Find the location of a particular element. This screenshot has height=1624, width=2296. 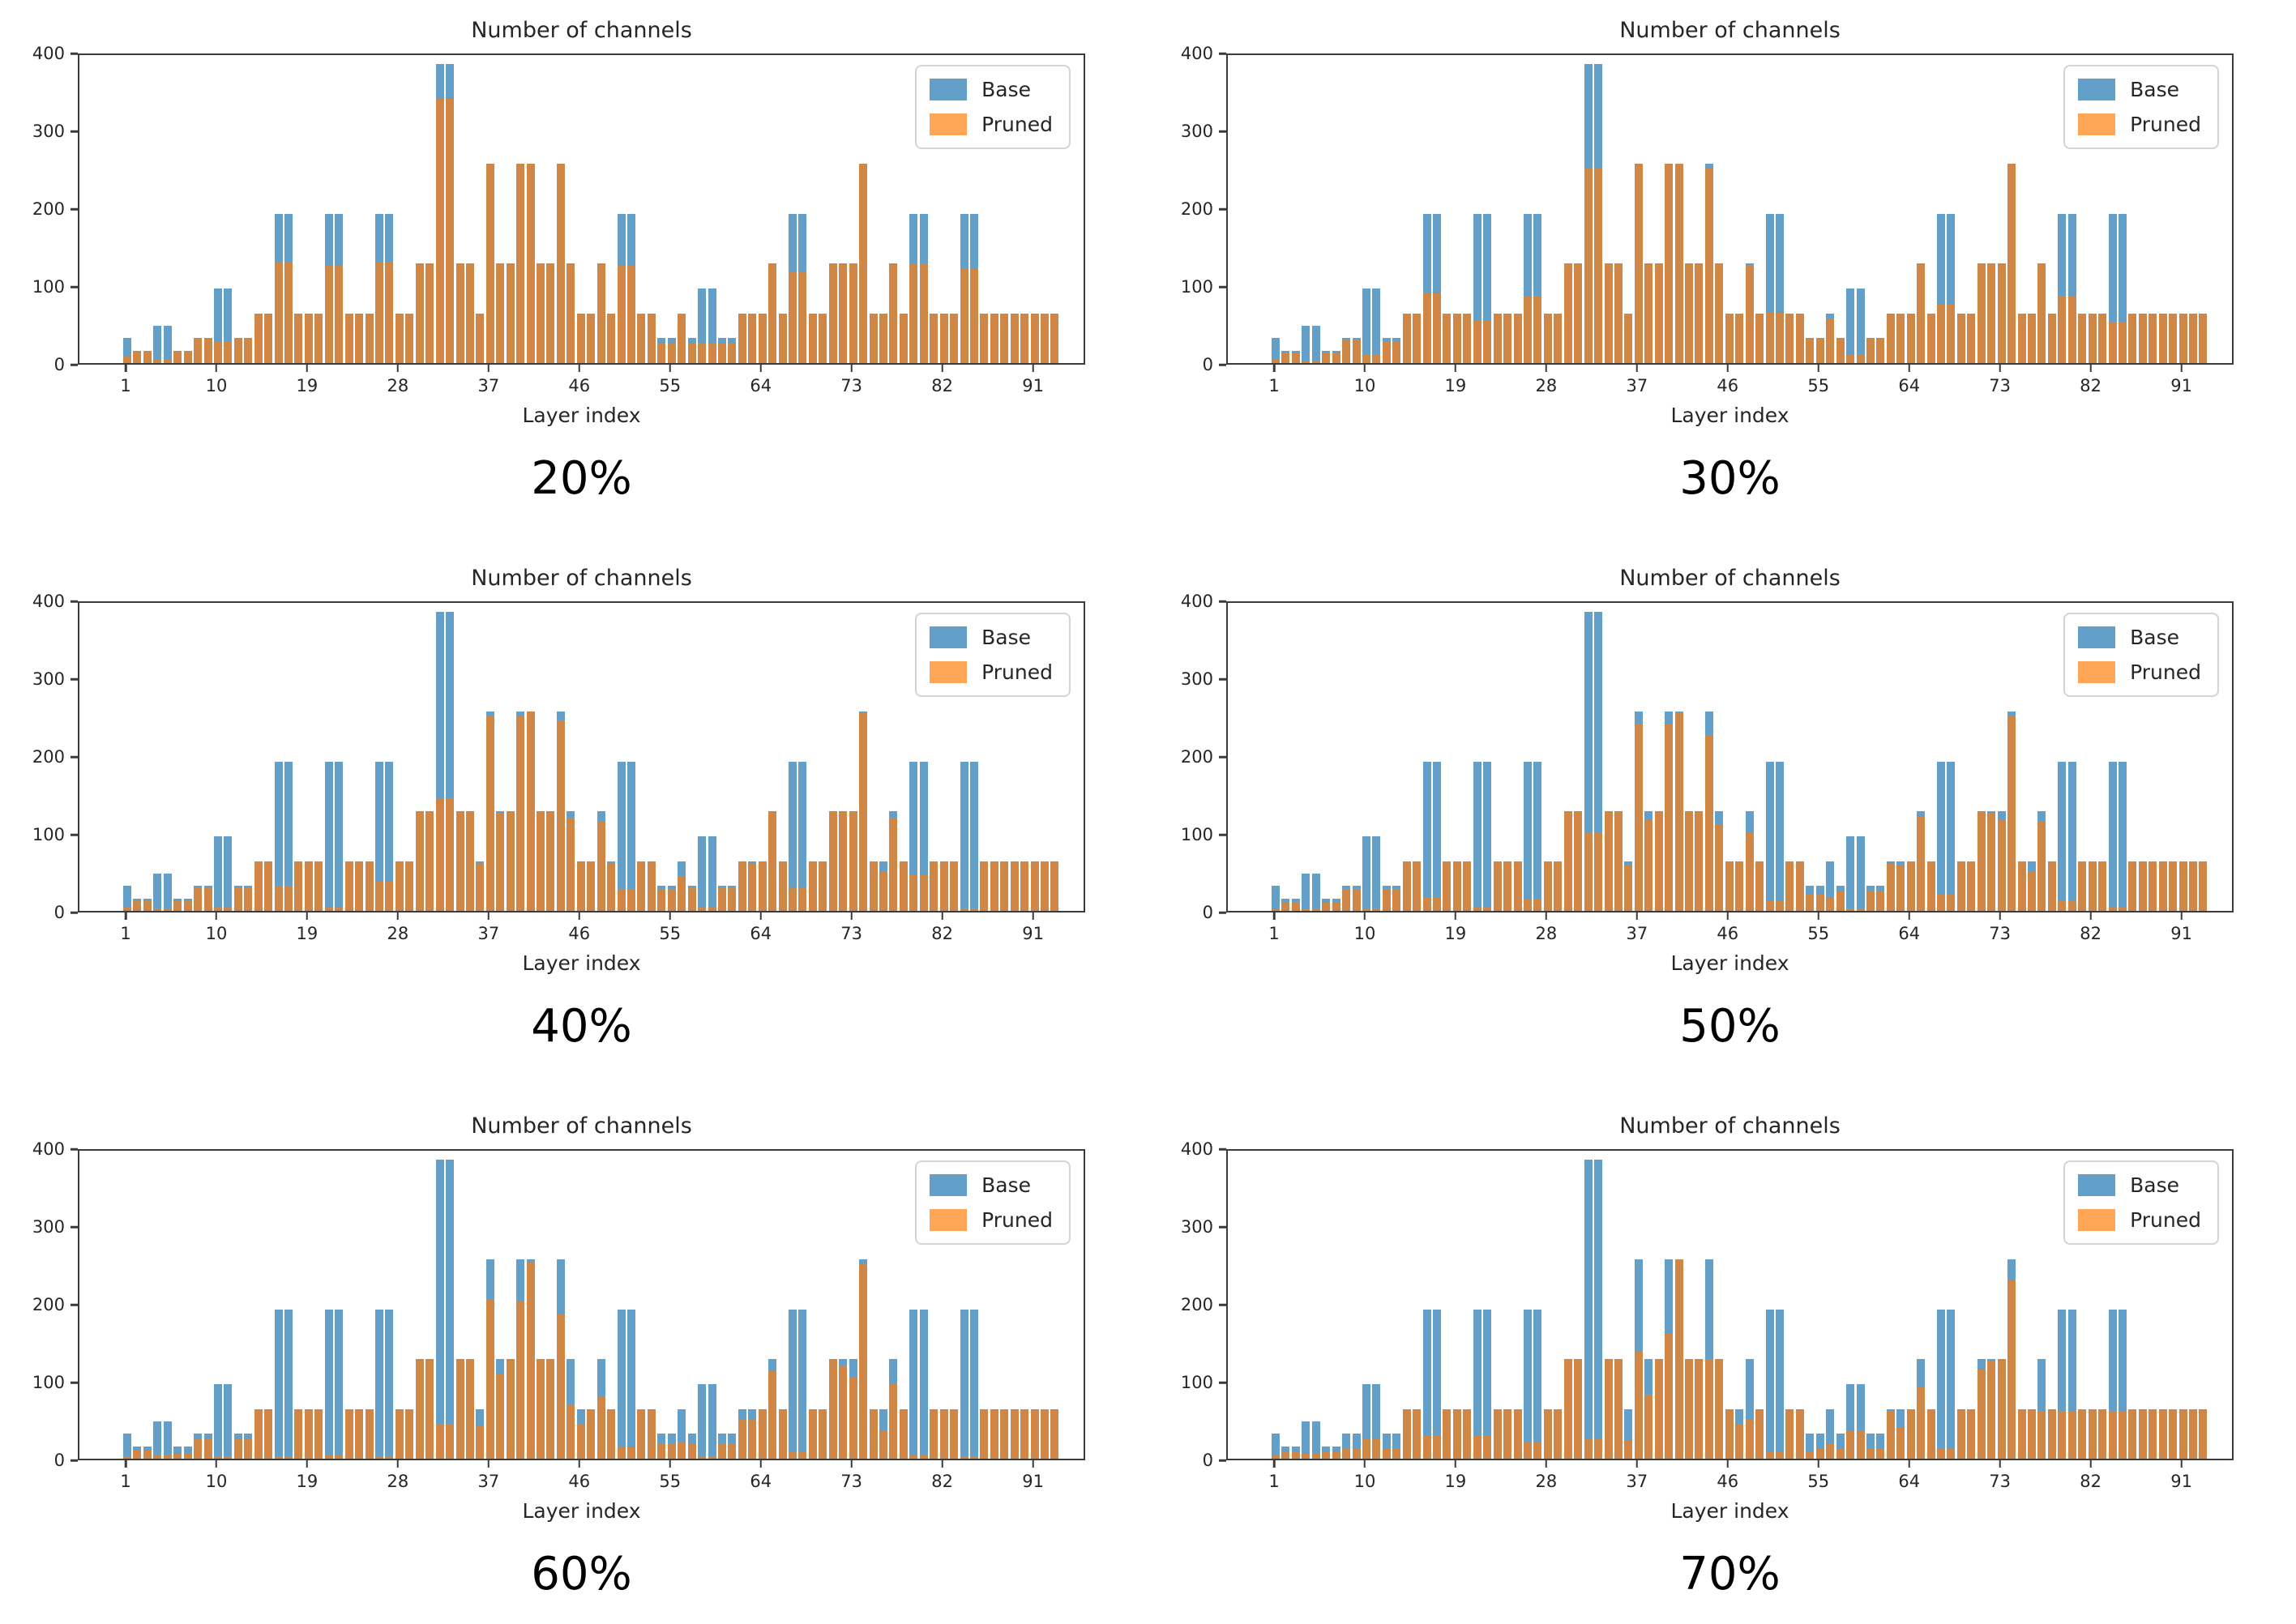

chart-title: Number of channels is located at coordinates (1730, 31).